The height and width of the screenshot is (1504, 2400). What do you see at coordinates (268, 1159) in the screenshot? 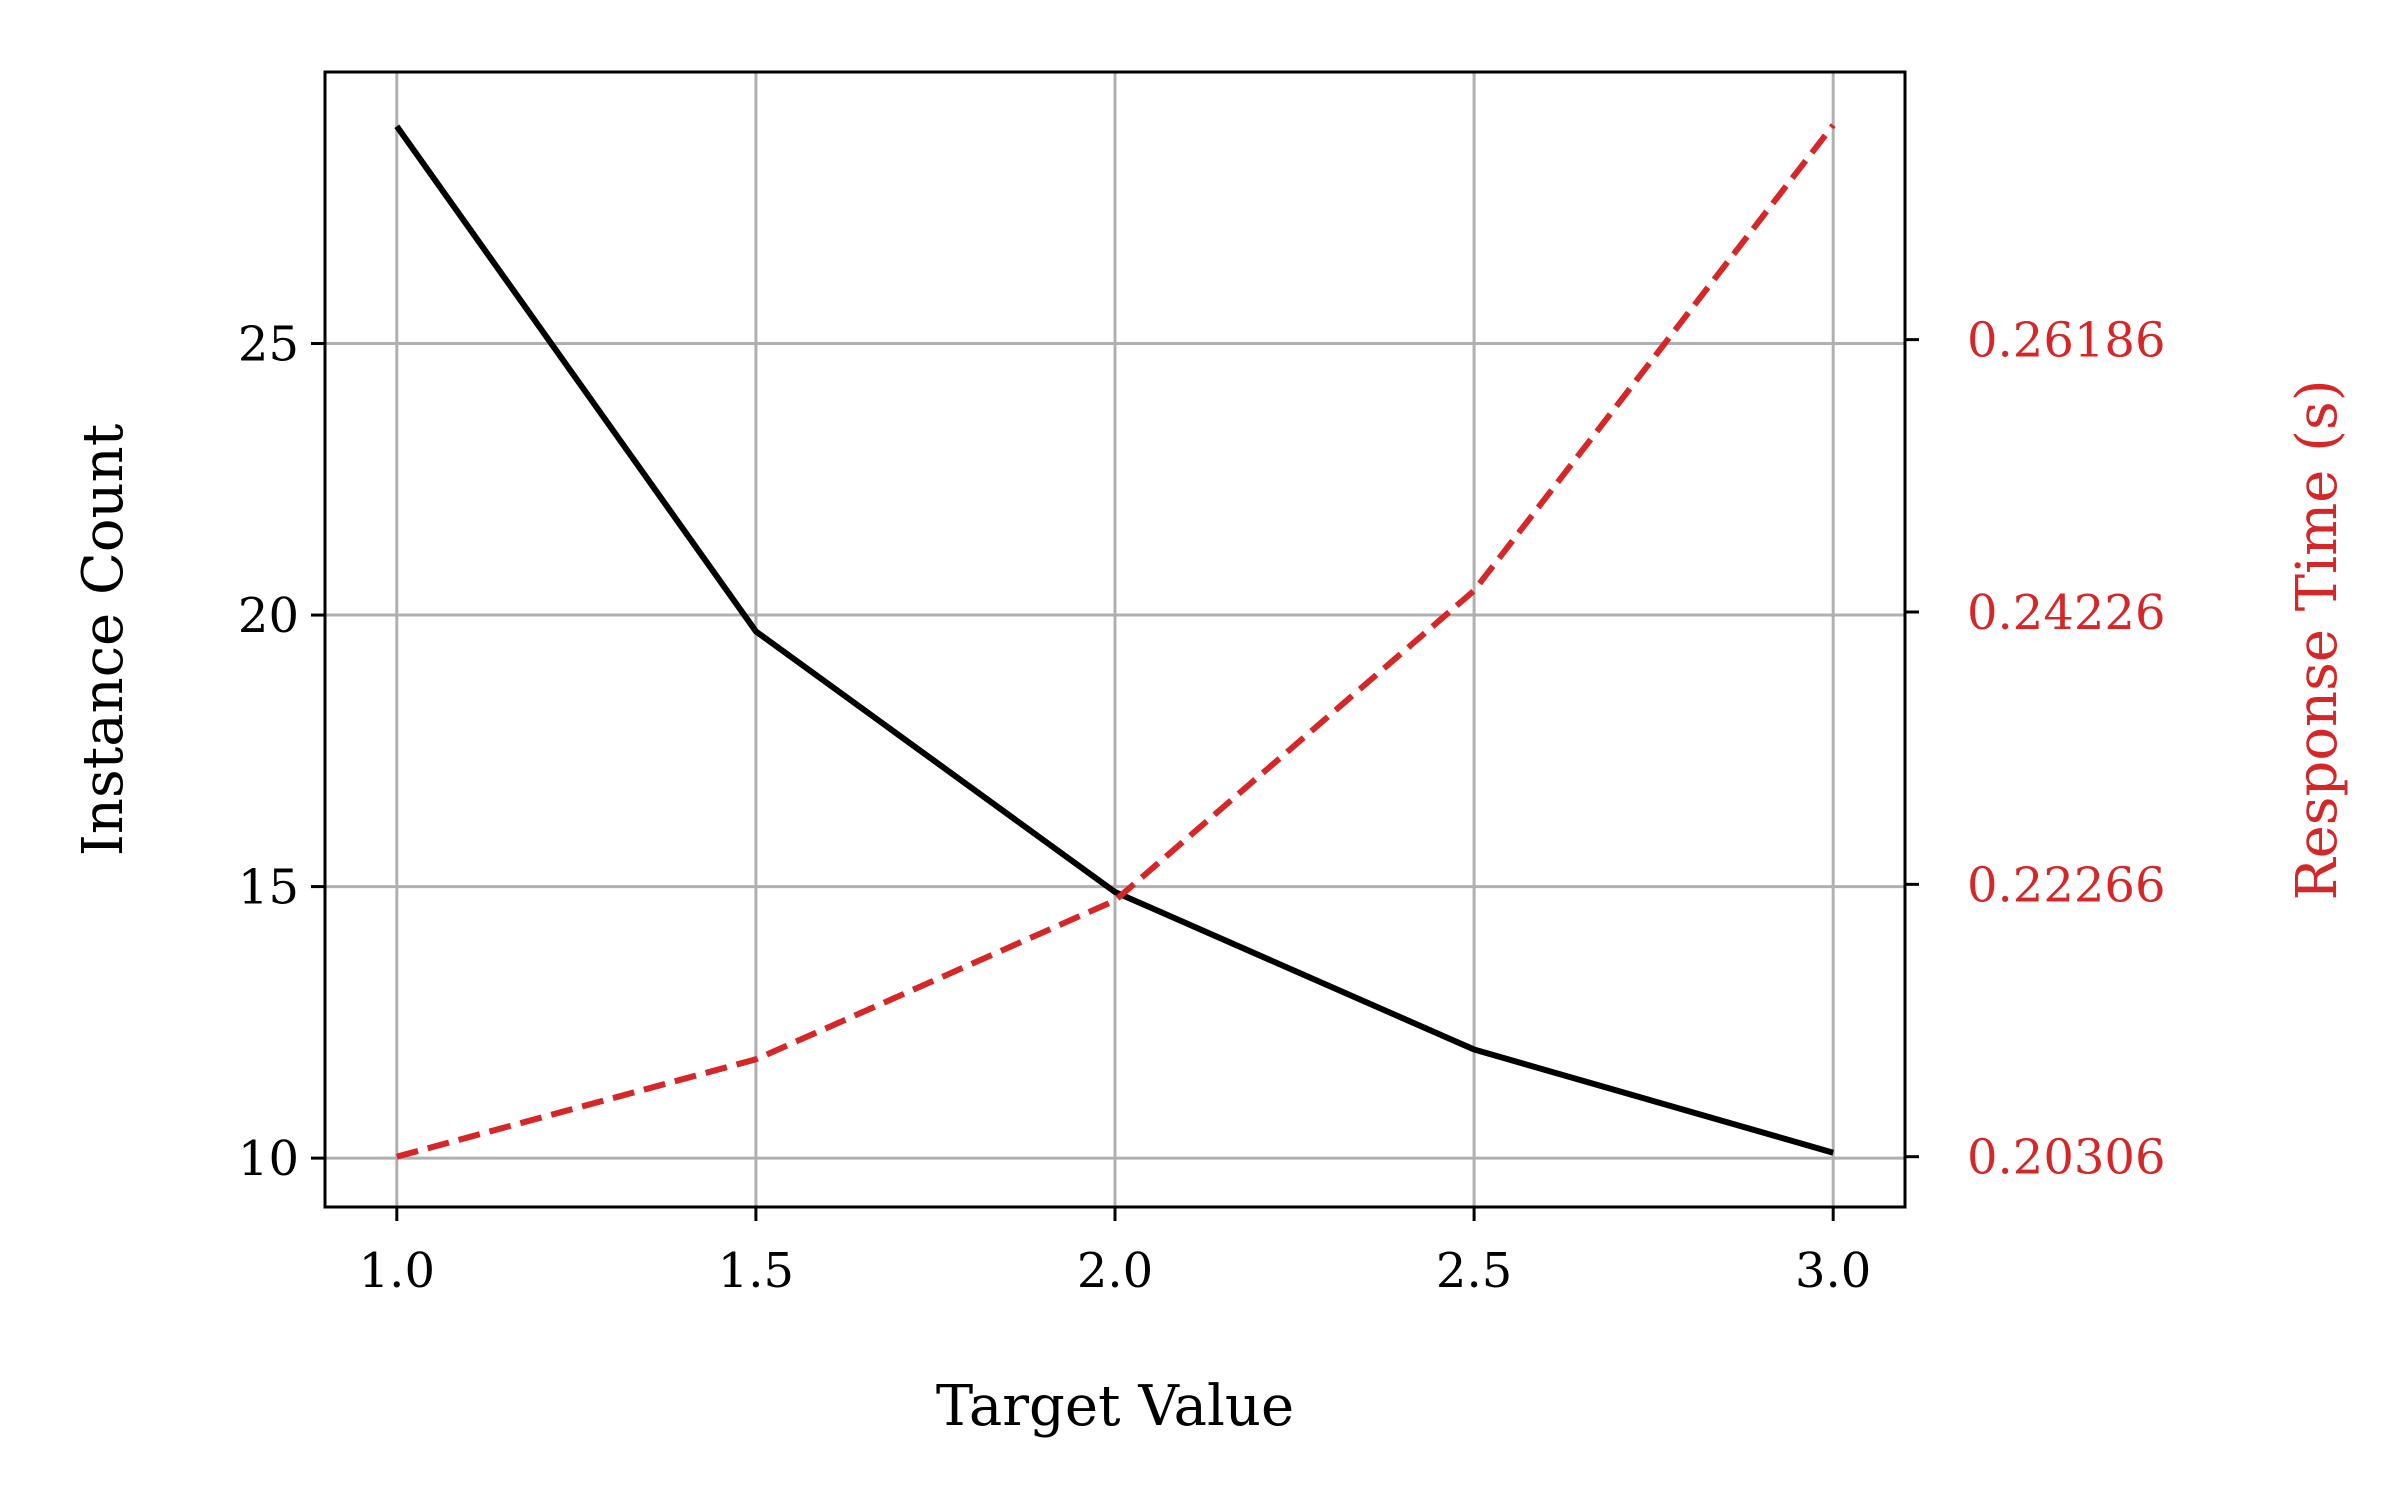
I see `y-tick-label: 10` at bounding box center [268, 1159].